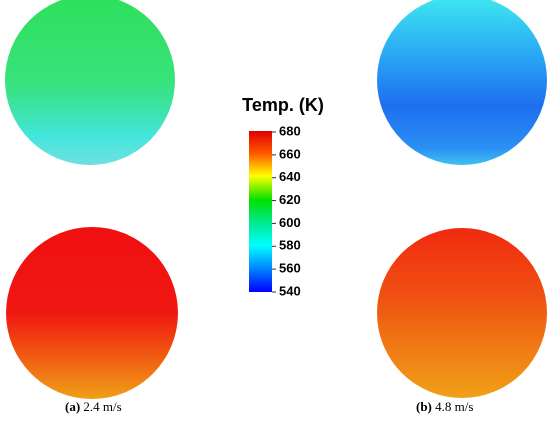  What do you see at coordinates (260, 211) in the screenshot?
I see `colorbar` at bounding box center [260, 211].